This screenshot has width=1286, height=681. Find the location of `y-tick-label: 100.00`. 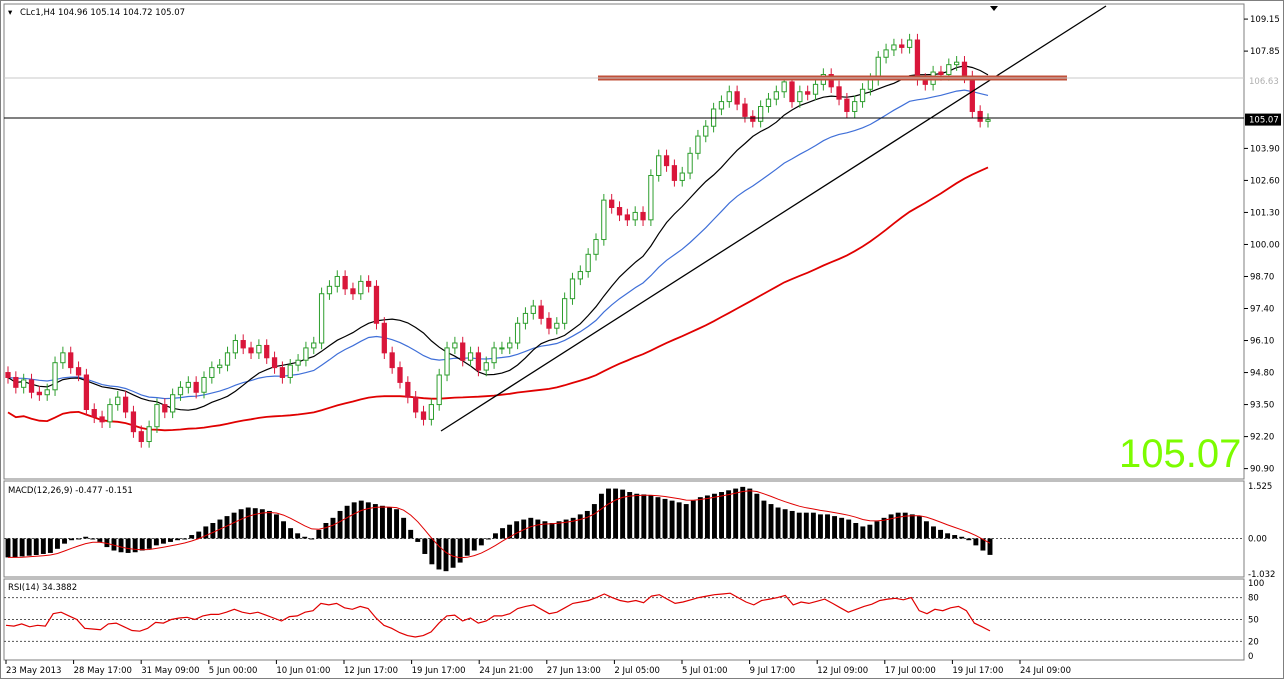

y-tick-label: 100.00 is located at coordinates (1265, 245).